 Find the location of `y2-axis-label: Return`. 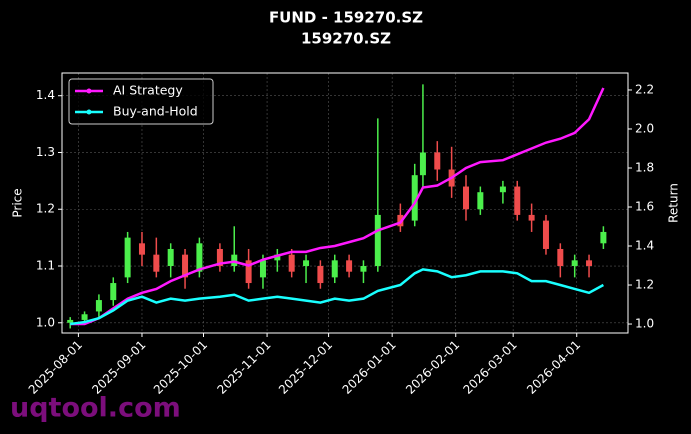

y2-axis-label: Return is located at coordinates (674, 203).